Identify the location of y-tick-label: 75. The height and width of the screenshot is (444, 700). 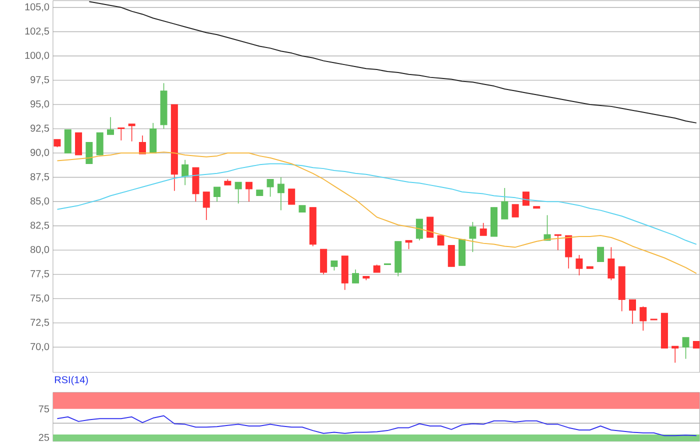
(44, 408).